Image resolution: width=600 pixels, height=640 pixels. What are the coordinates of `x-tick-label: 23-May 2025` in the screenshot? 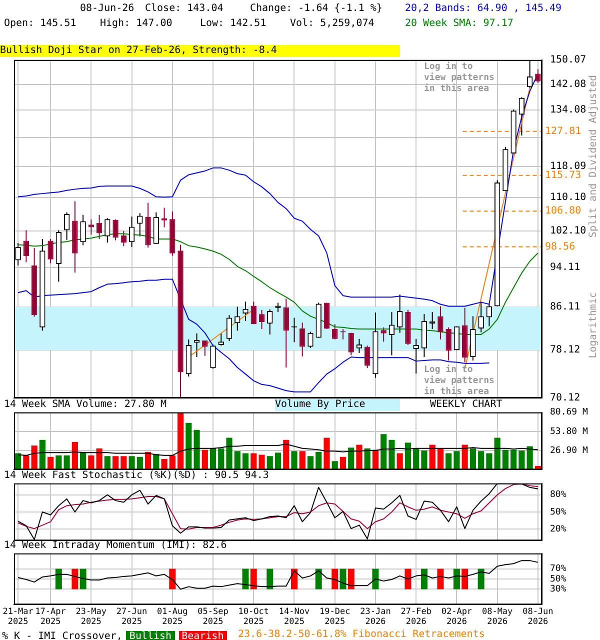 It's located at (91, 617).